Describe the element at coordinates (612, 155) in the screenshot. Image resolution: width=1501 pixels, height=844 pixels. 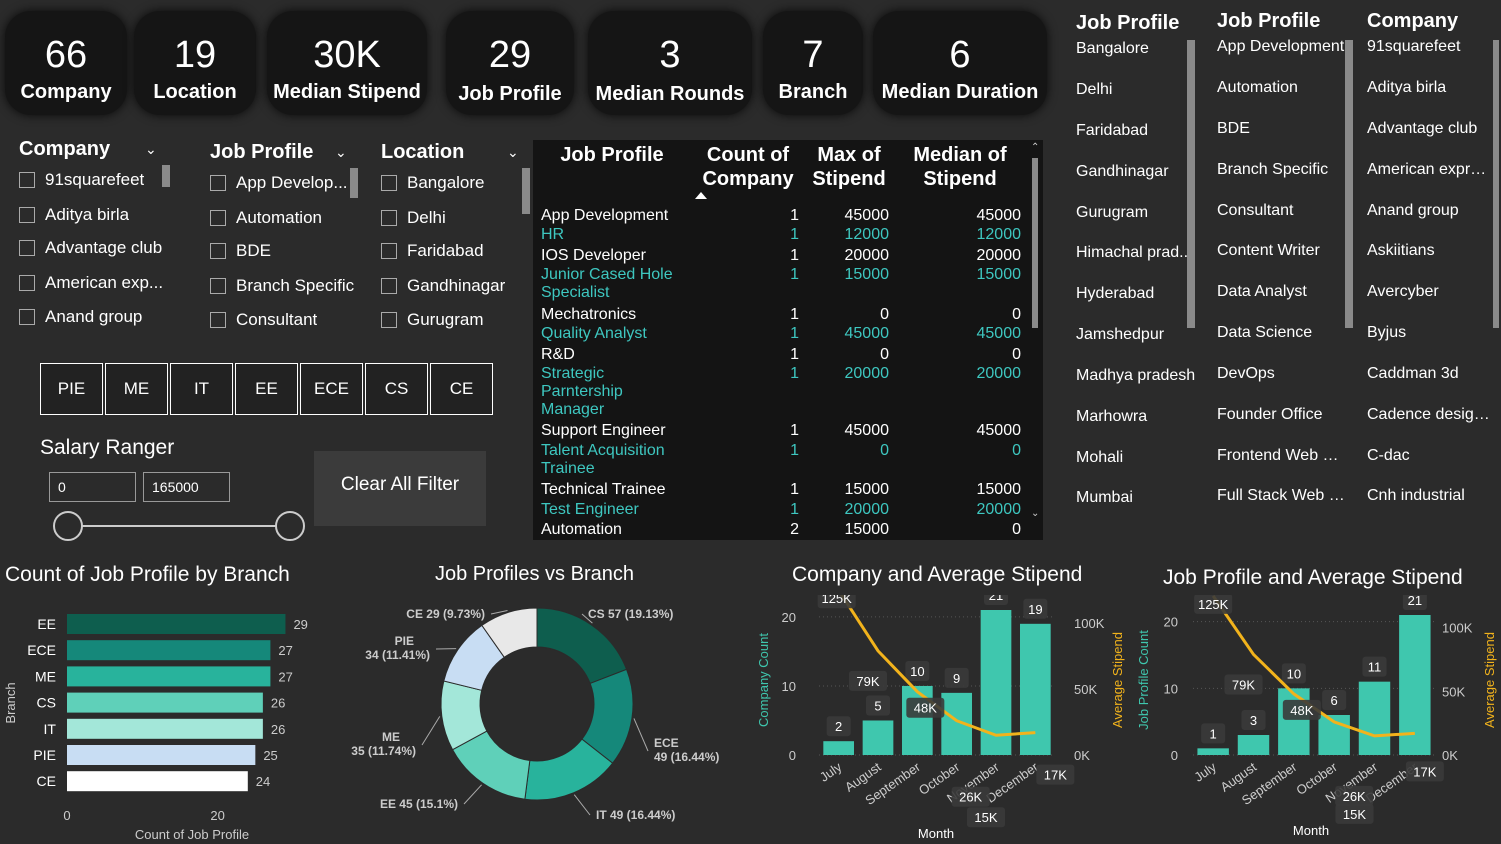
I see `table-header-job-profile: Job Profile` at that location.